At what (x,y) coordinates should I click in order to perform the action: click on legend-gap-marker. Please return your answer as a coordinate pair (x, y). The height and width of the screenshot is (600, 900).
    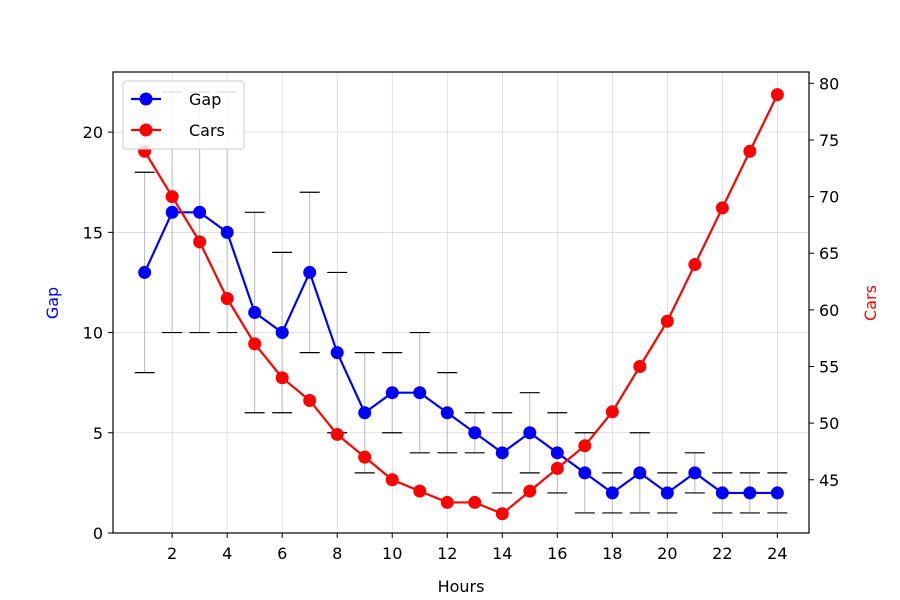
    Looking at the image, I should click on (146, 99).